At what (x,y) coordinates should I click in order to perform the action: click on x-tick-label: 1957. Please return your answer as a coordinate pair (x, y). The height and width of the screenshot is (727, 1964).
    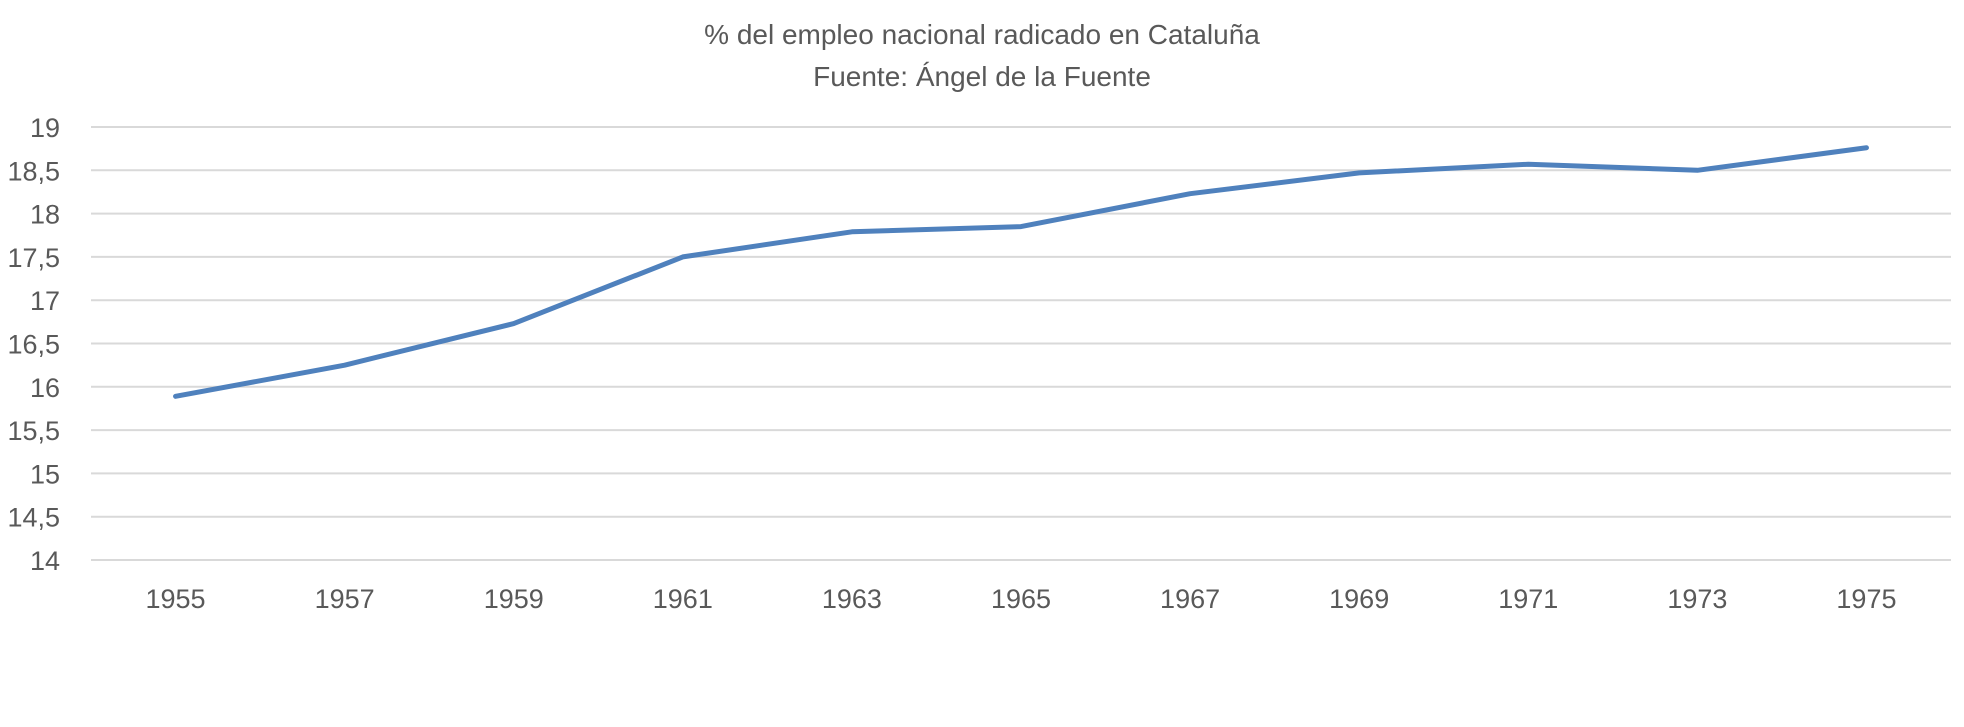
    Looking at the image, I should click on (345, 599).